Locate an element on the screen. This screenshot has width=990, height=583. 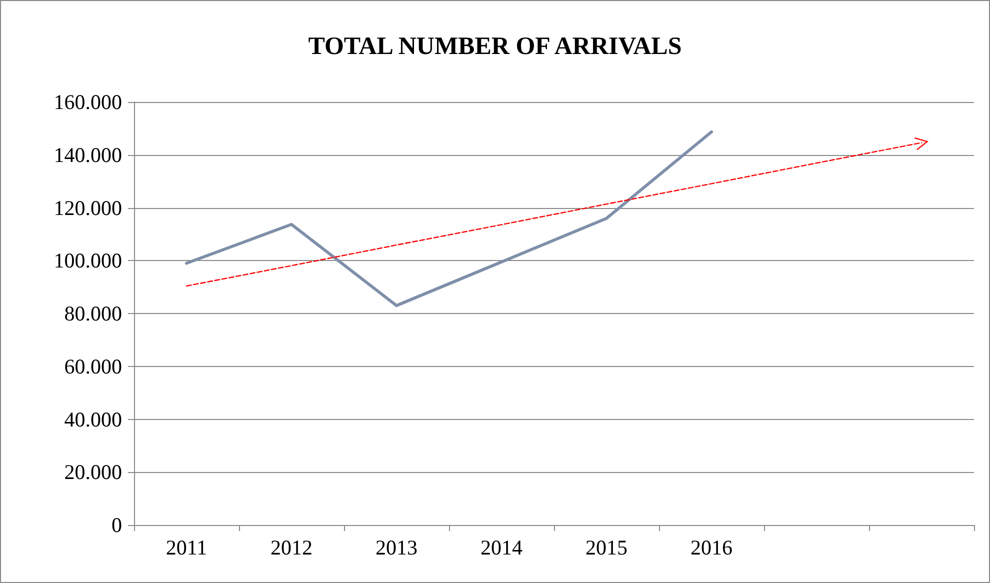
y-tick-label: 160.000 is located at coordinates (88, 102).